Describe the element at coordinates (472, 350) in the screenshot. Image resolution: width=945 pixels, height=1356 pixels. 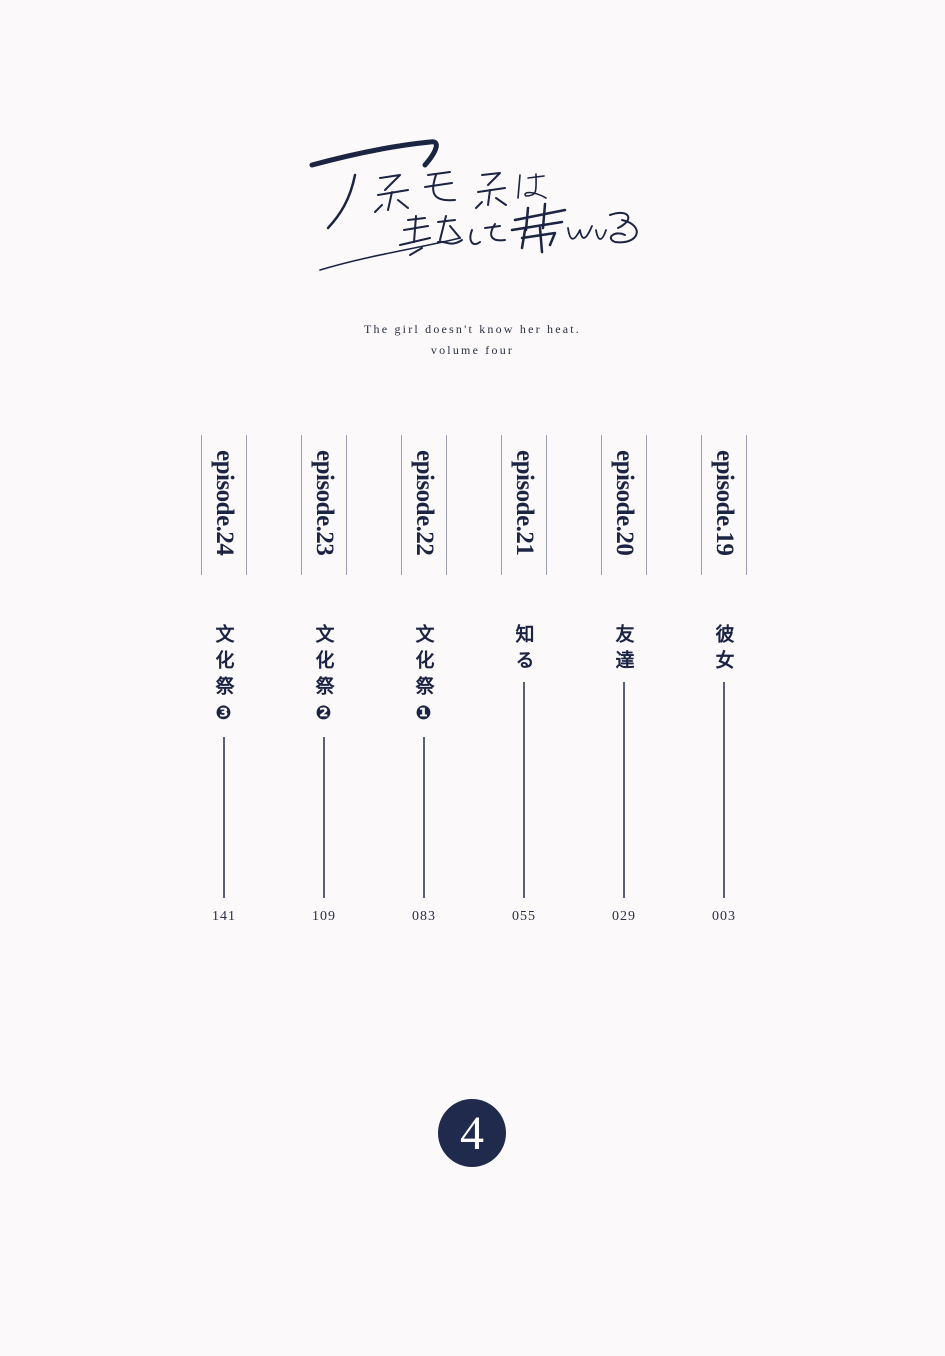
I see `volume-text: volume four` at that location.